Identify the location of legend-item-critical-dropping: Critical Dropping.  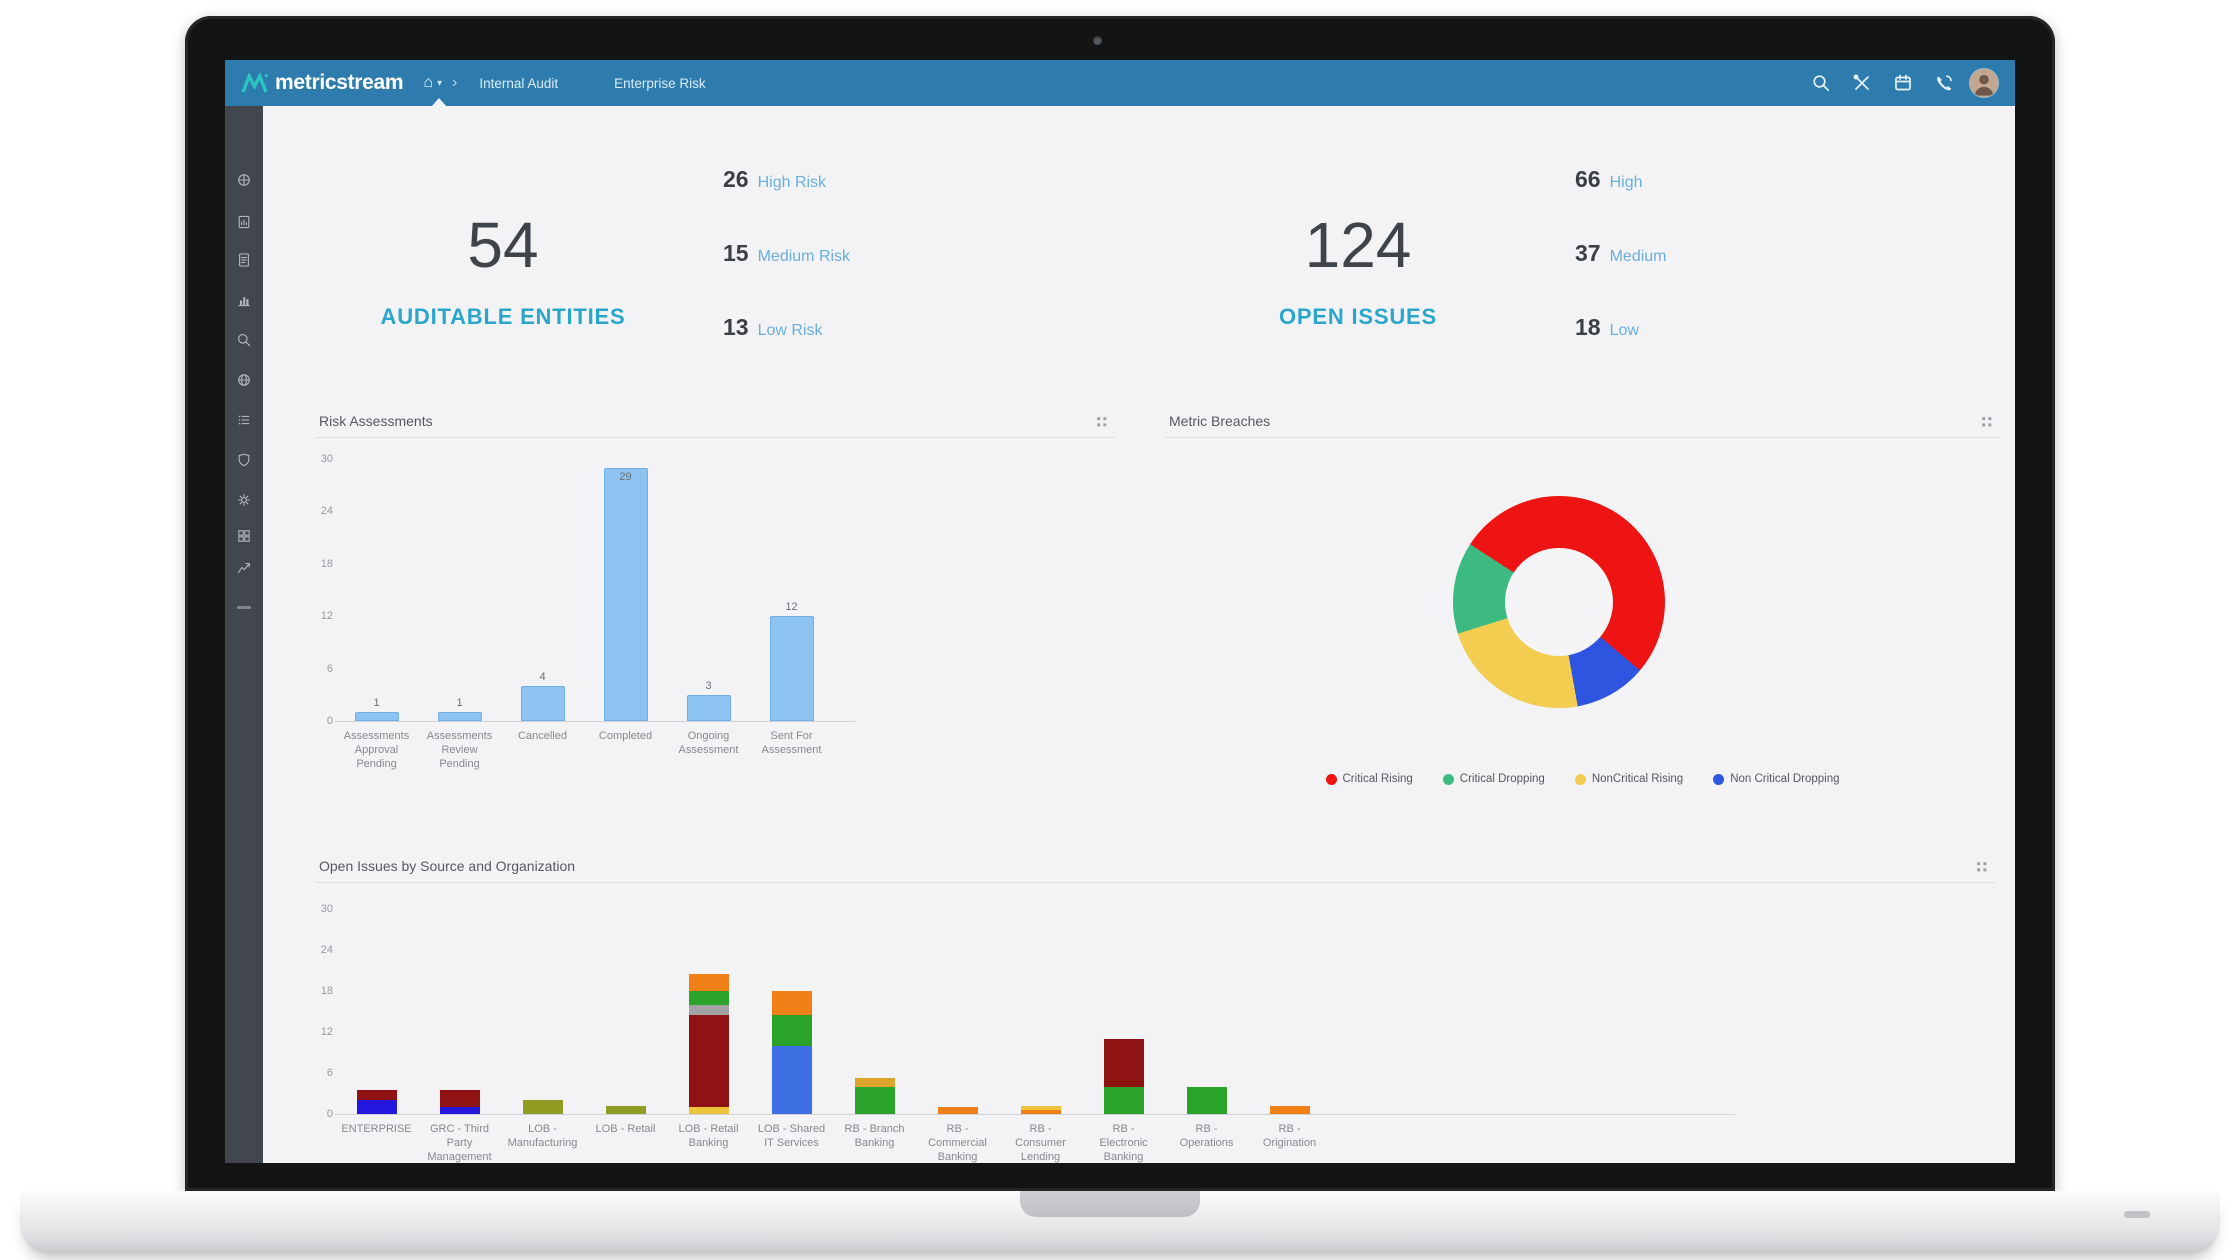
(1493, 779).